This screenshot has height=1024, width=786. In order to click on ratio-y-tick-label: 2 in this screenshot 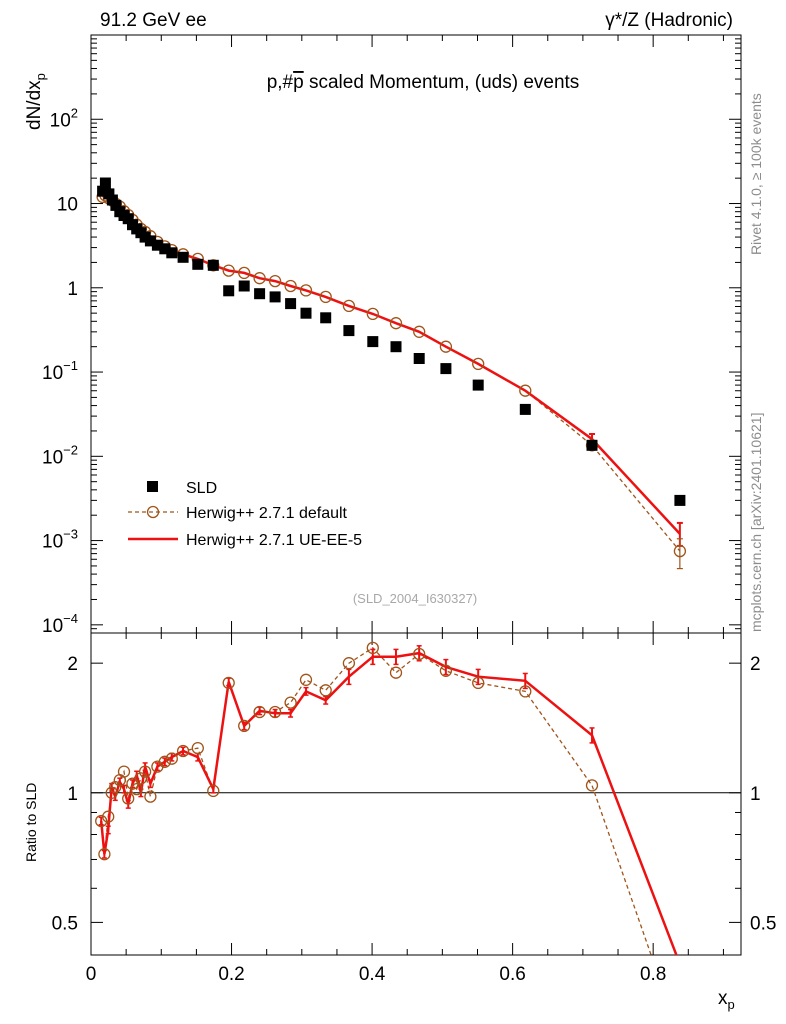, I will do `click(72, 664)`.